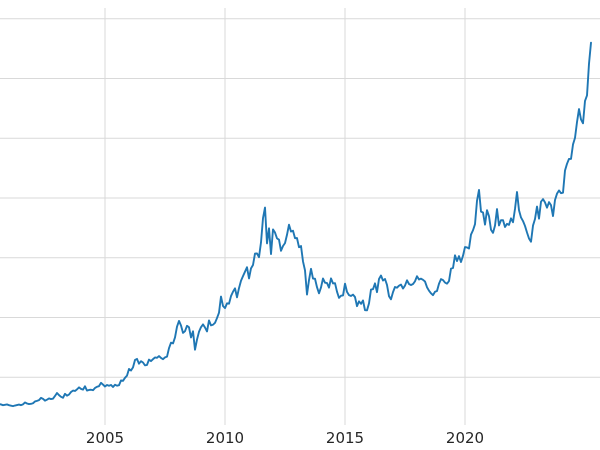  What do you see at coordinates (285, 438) in the screenshot?
I see `tick-layer: 2005 2010 2015 2020` at bounding box center [285, 438].